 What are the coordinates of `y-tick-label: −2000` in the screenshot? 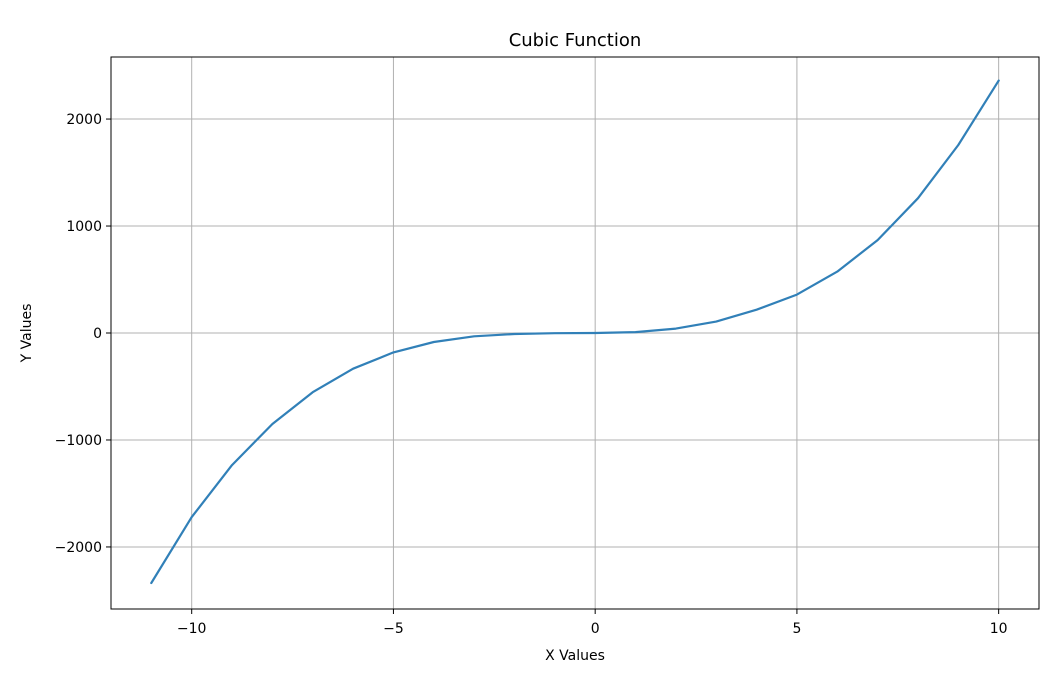 It's located at (78, 548).